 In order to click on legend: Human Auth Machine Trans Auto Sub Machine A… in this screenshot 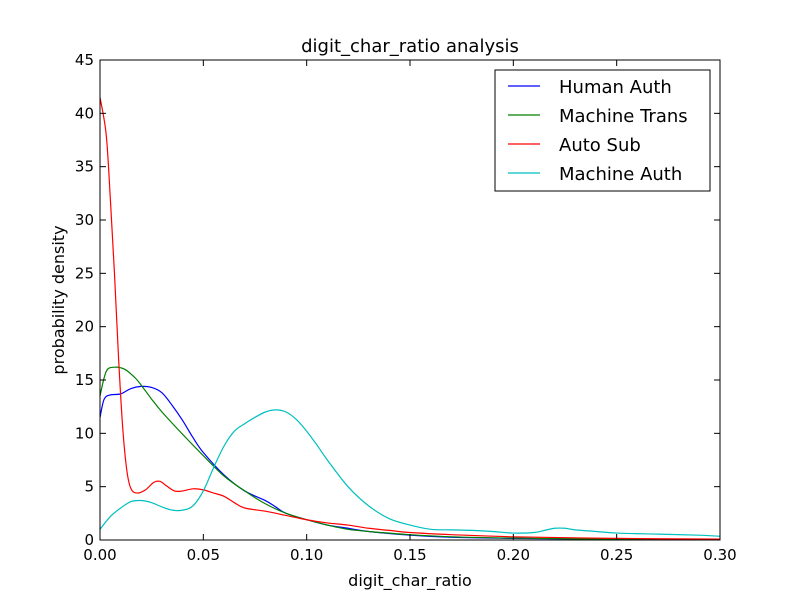, I will do `click(602, 130)`.